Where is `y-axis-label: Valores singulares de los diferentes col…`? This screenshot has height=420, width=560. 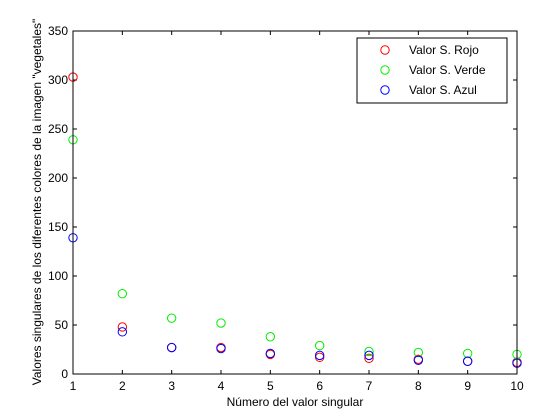 y-axis-label: Valores singulares de los diferentes col… is located at coordinates (37, 202).